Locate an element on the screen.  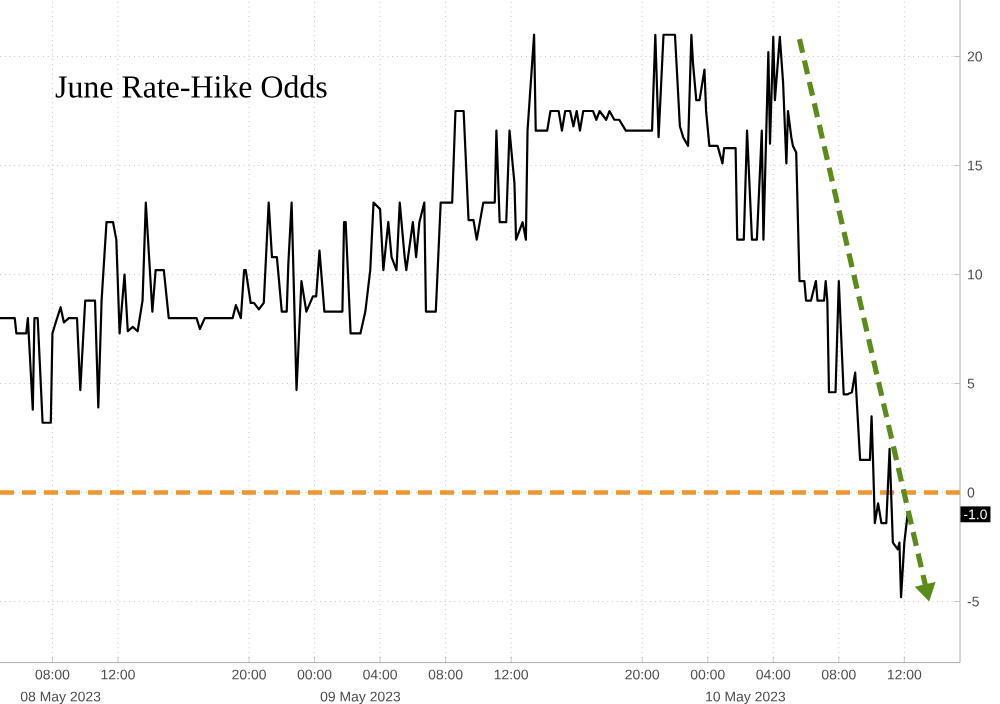
text: June Rate-Hike Odds is located at coordinates (191, 86).